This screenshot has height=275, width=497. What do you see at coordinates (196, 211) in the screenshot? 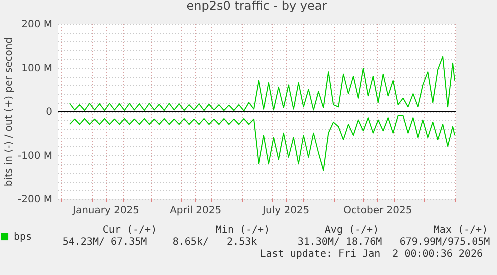
I see `x-tick-label: April 2025` at bounding box center [196, 211].